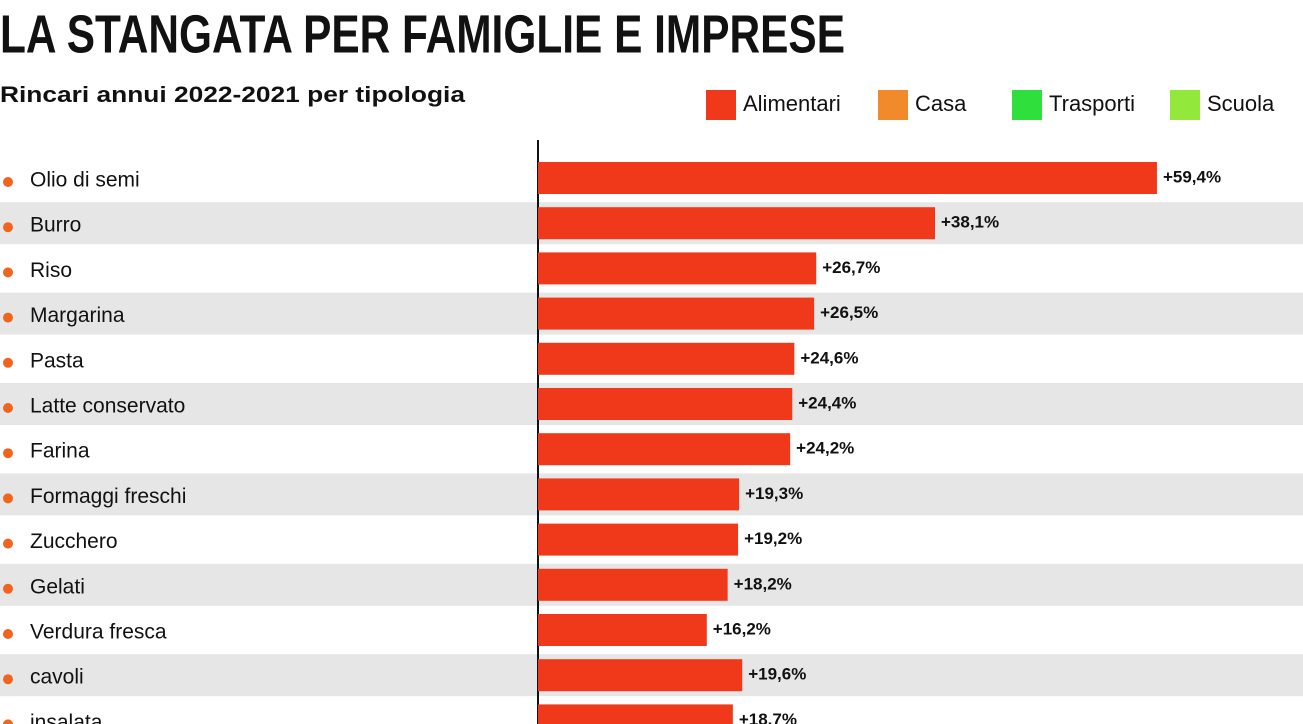 The height and width of the screenshot is (724, 1303). Describe the element at coordinates (827, 402) in the screenshot. I see `value-label: +24,4%` at that location.